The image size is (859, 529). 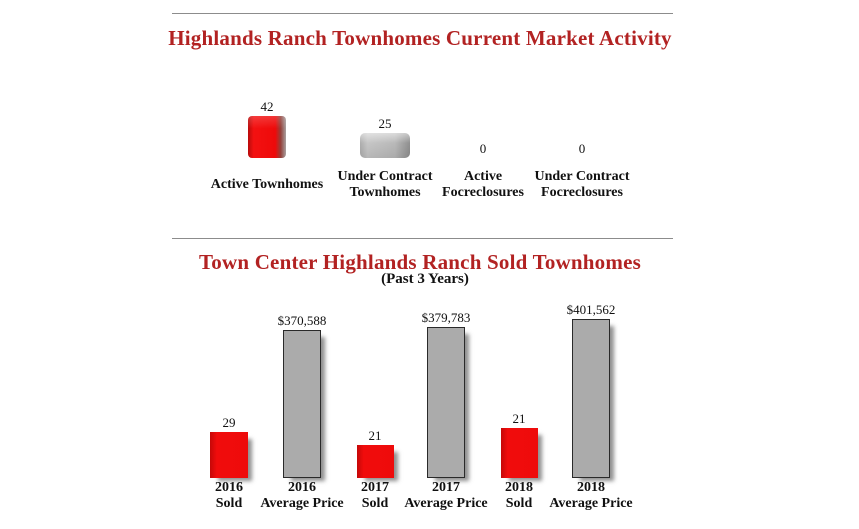 What do you see at coordinates (582, 148) in the screenshot?
I see `value-label-under-contract-focreclosures: 0` at bounding box center [582, 148].